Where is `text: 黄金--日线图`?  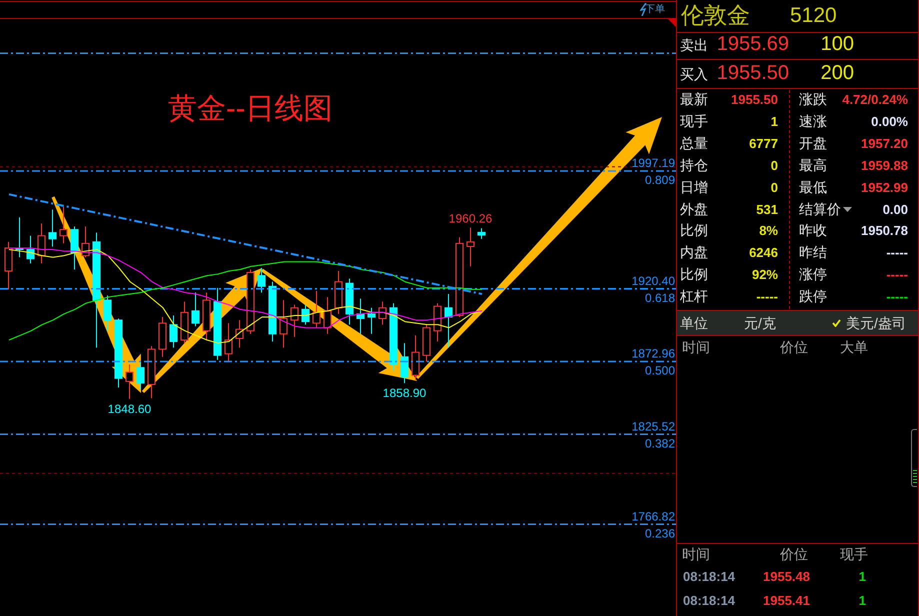 text: 黄金--日线图 is located at coordinates (250, 109).